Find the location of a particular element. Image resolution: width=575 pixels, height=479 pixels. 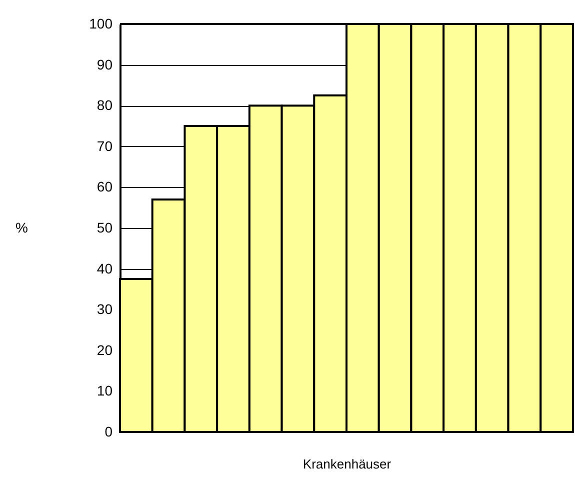

x-axis-title: Krankenhäuser is located at coordinates (347, 464).